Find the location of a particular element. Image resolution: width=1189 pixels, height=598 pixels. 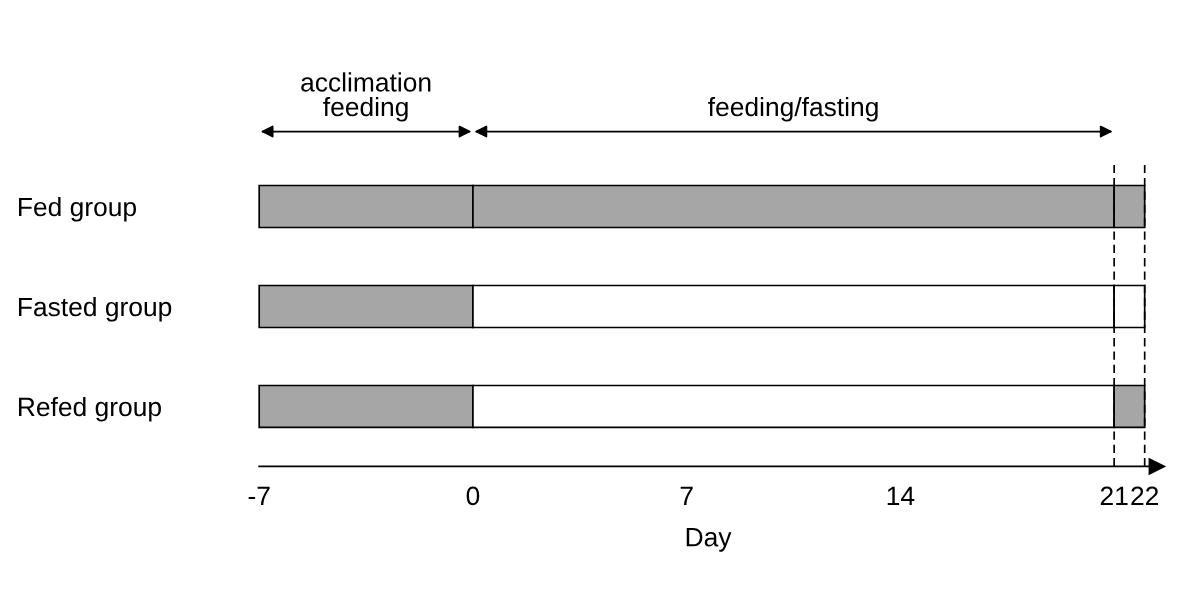

y-tick-label: Fasted group is located at coordinates (95, 309).